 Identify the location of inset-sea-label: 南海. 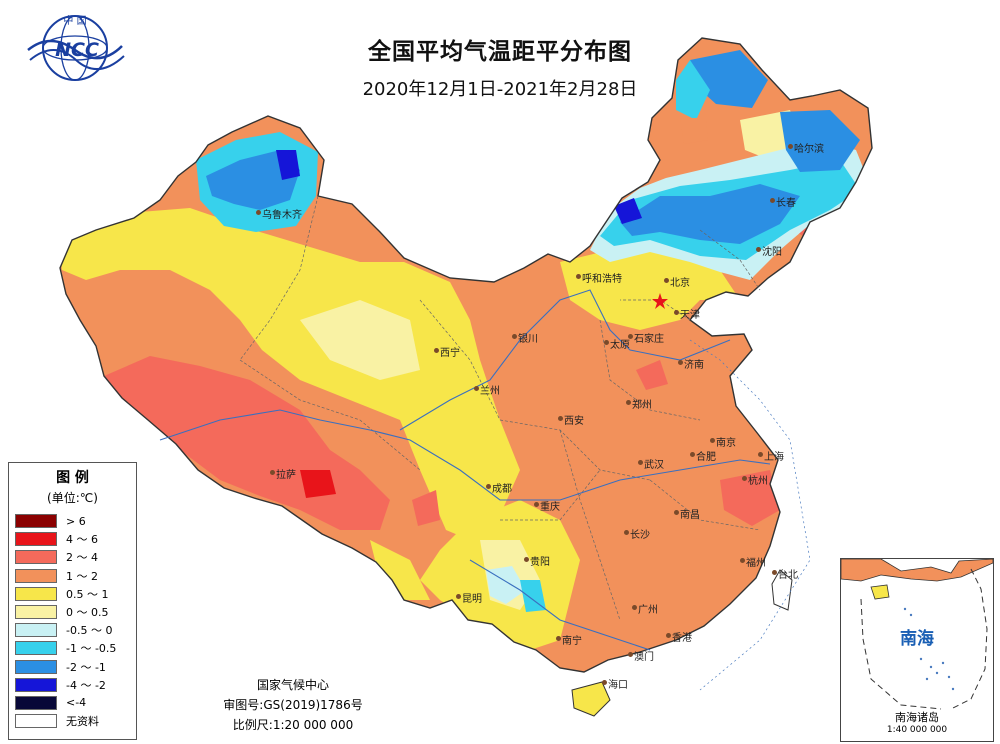
(917, 639).